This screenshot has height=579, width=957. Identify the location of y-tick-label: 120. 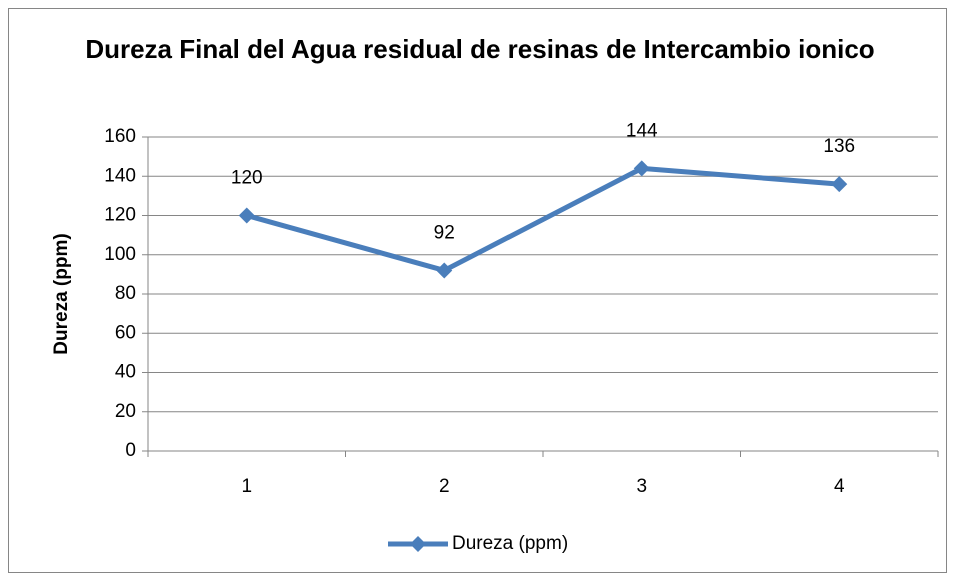
(120, 215).